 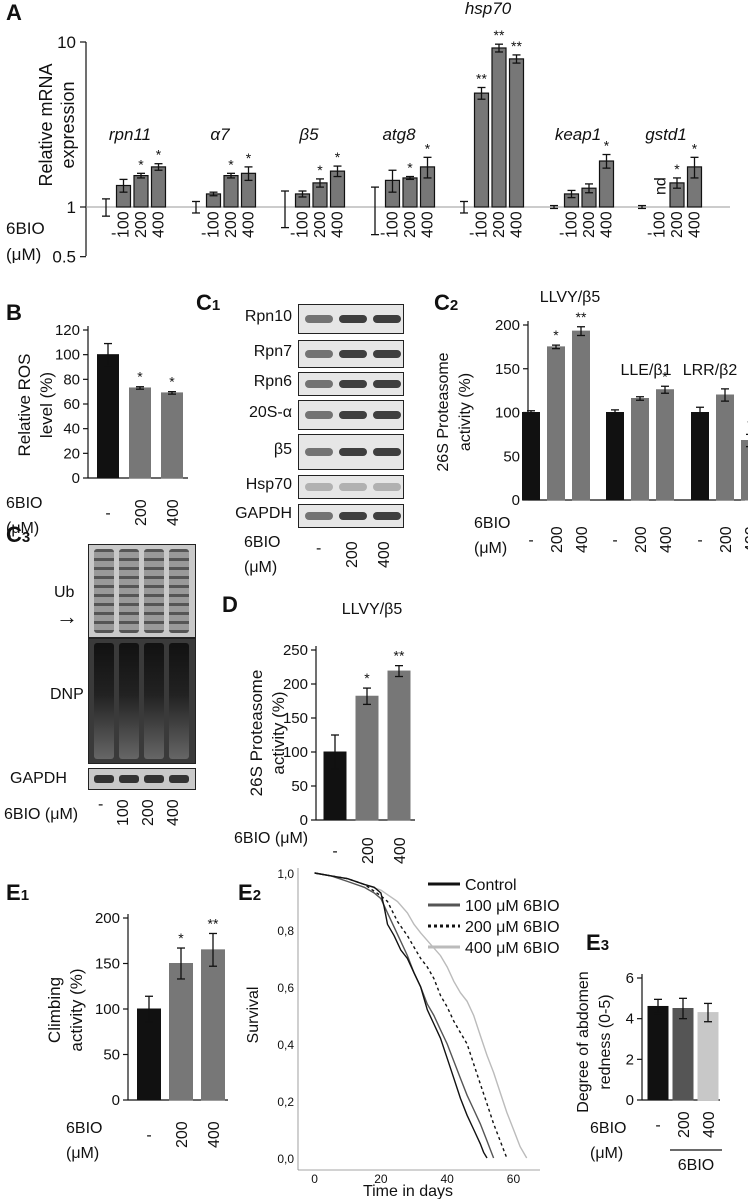 What do you see at coordinates (14, 312) in the screenshot?
I see `panel-label-b: B` at bounding box center [14, 312].